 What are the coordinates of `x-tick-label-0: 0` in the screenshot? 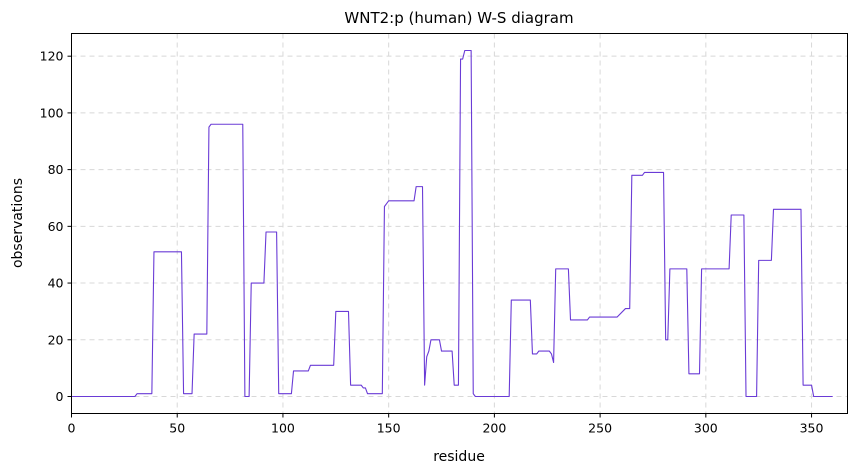 It's located at (72, 428).